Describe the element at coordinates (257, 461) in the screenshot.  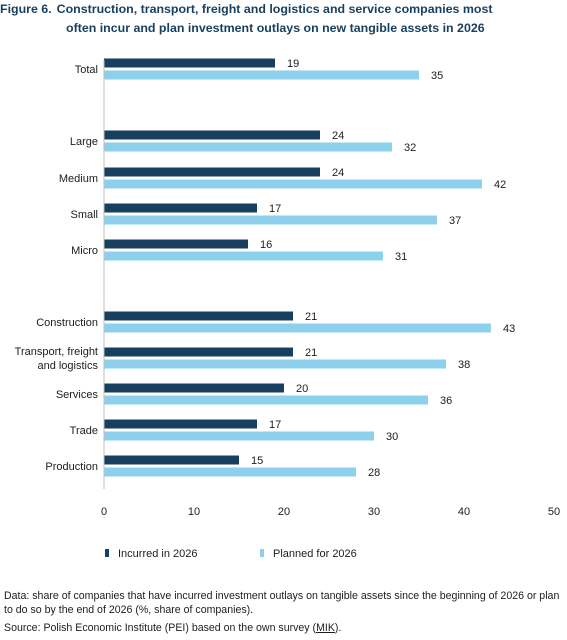
I see `data-label-incurred-in-2026-production: 15` at that location.